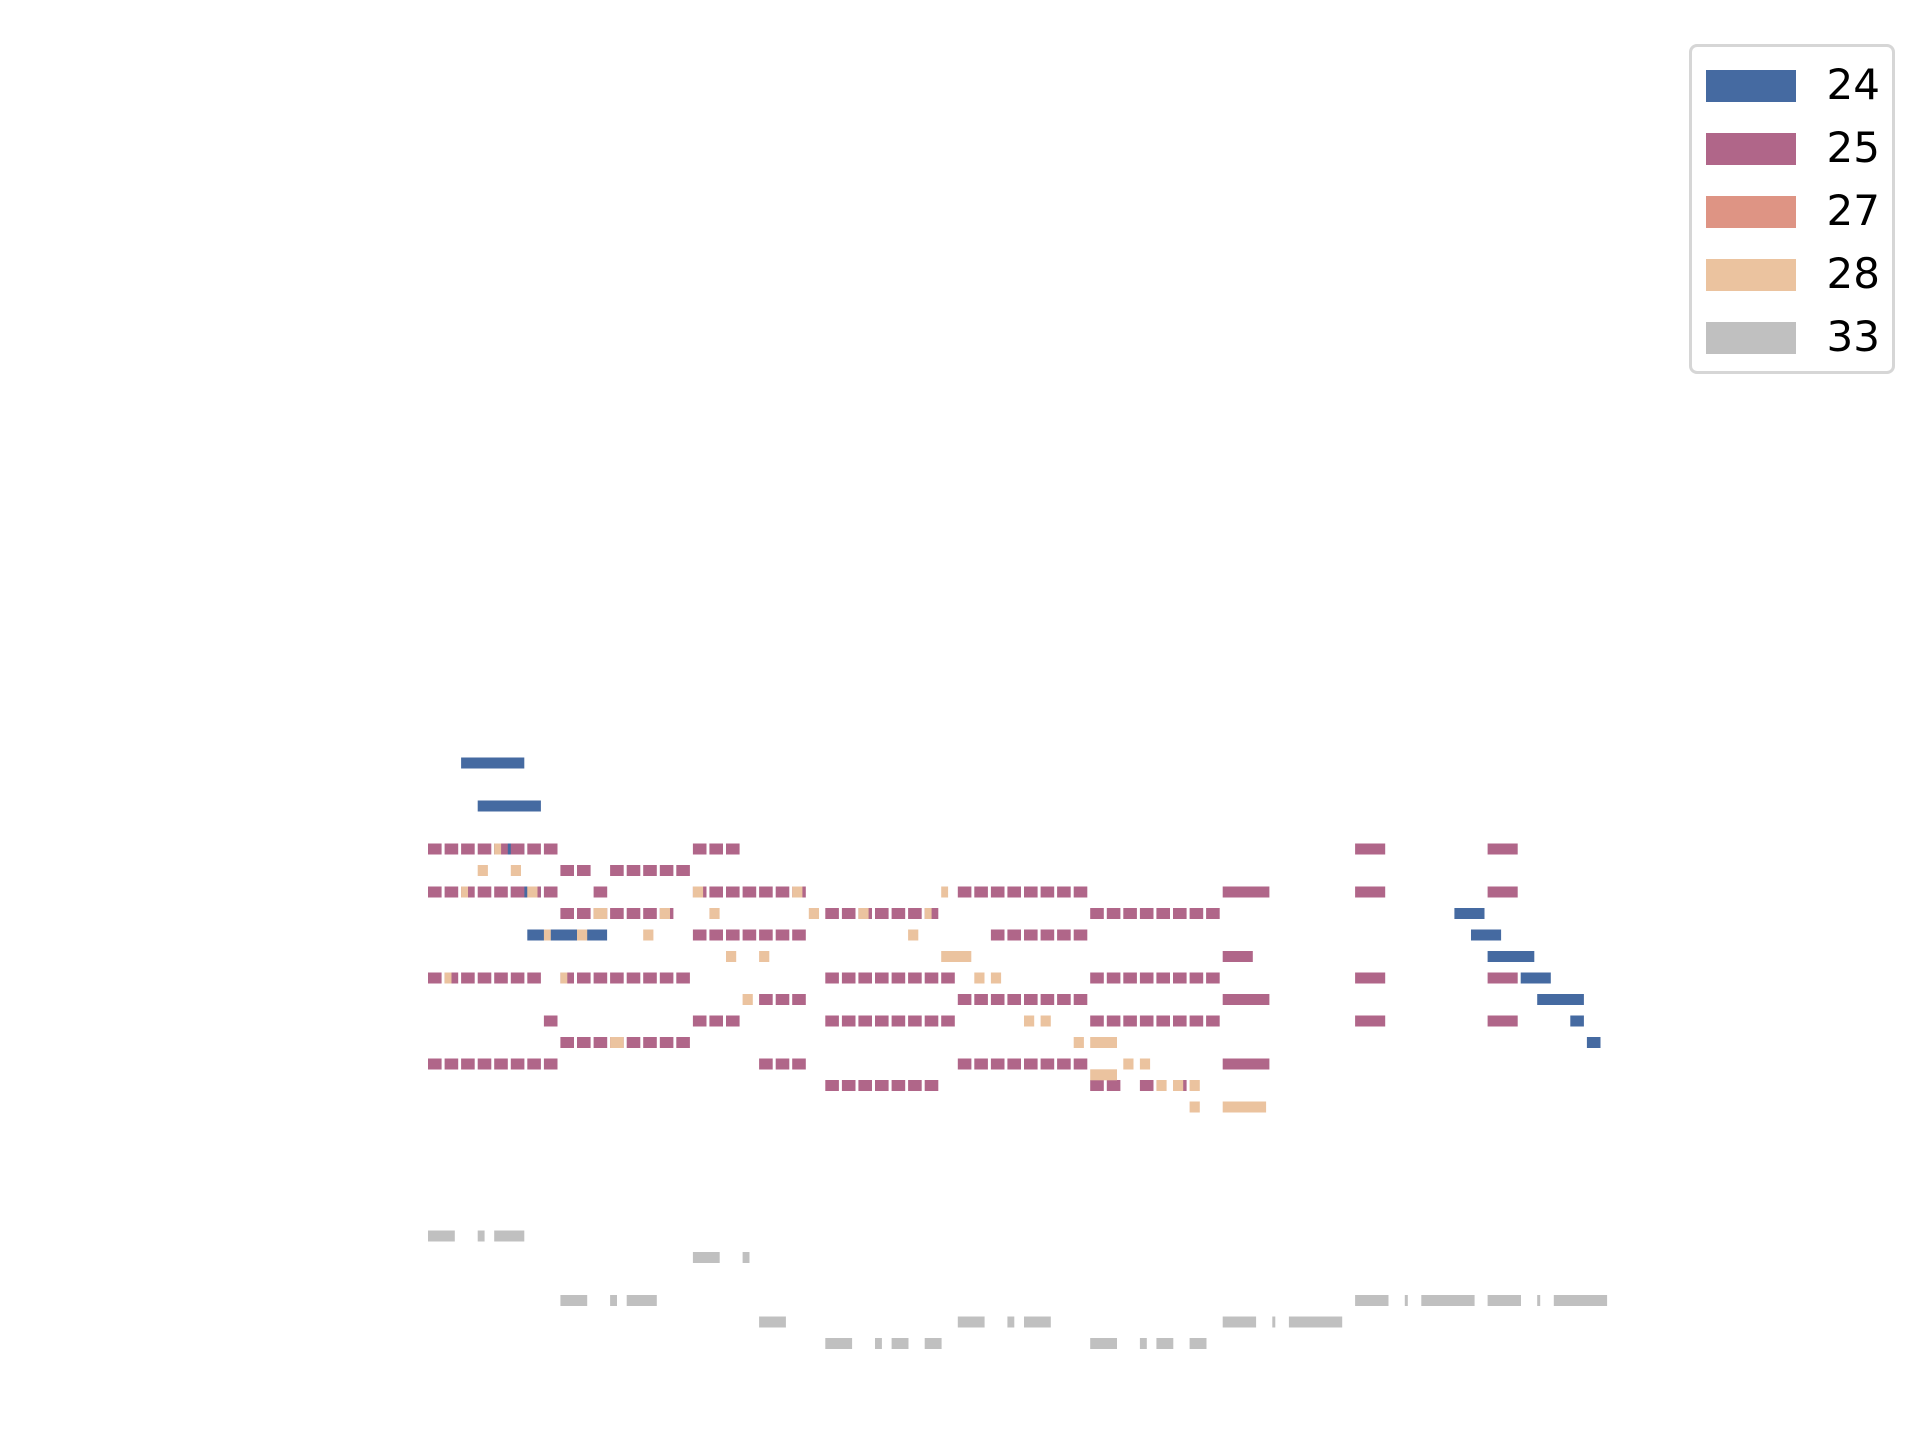 This screenshot has height=1440, width=1920. I want to click on legend-label-25: 25, so click(1853, 147).